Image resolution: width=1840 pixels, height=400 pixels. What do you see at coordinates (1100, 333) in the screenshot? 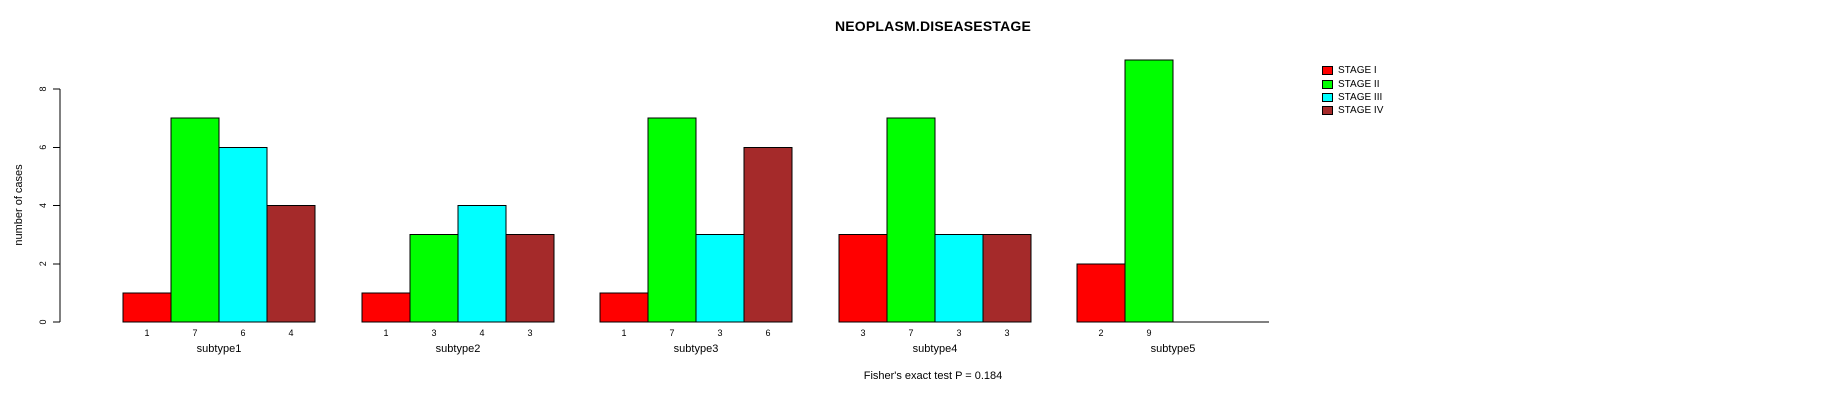
I see `bar-value-label: 2` at bounding box center [1100, 333].